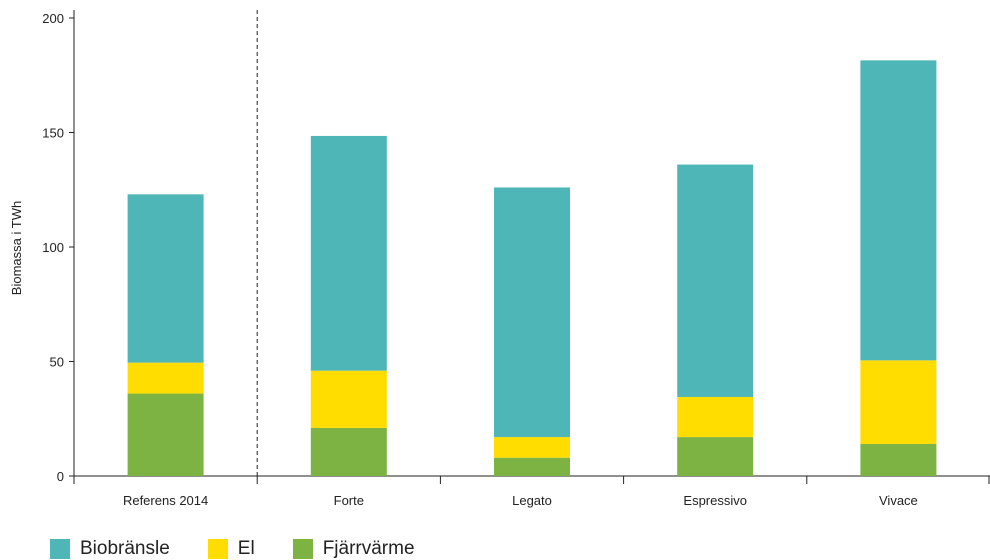 This screenshot has height=560, width=990. I want to click on x-tick-label: Referens 2014, so click(165, 500).